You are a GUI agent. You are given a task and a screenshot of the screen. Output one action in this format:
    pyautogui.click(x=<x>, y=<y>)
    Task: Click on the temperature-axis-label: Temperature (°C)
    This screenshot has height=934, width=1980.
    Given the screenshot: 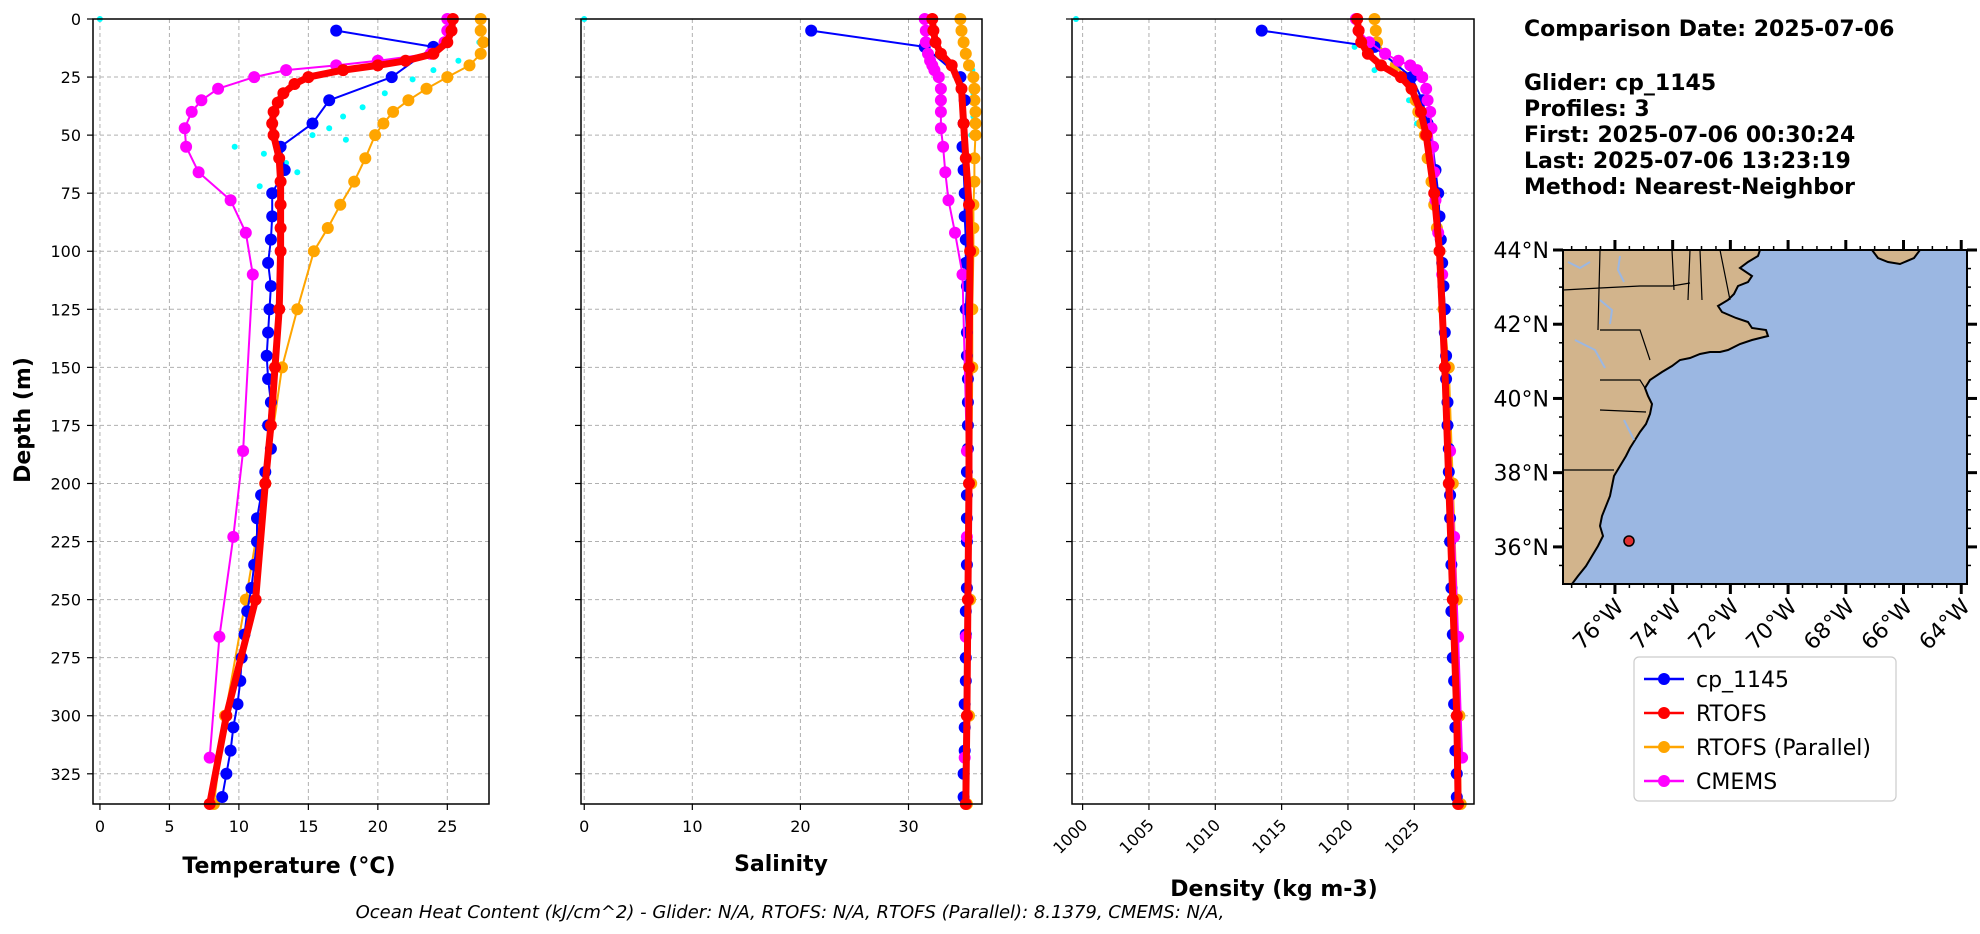 What is the action you would take?
    pyautogui.click(x=288, y=866)
    